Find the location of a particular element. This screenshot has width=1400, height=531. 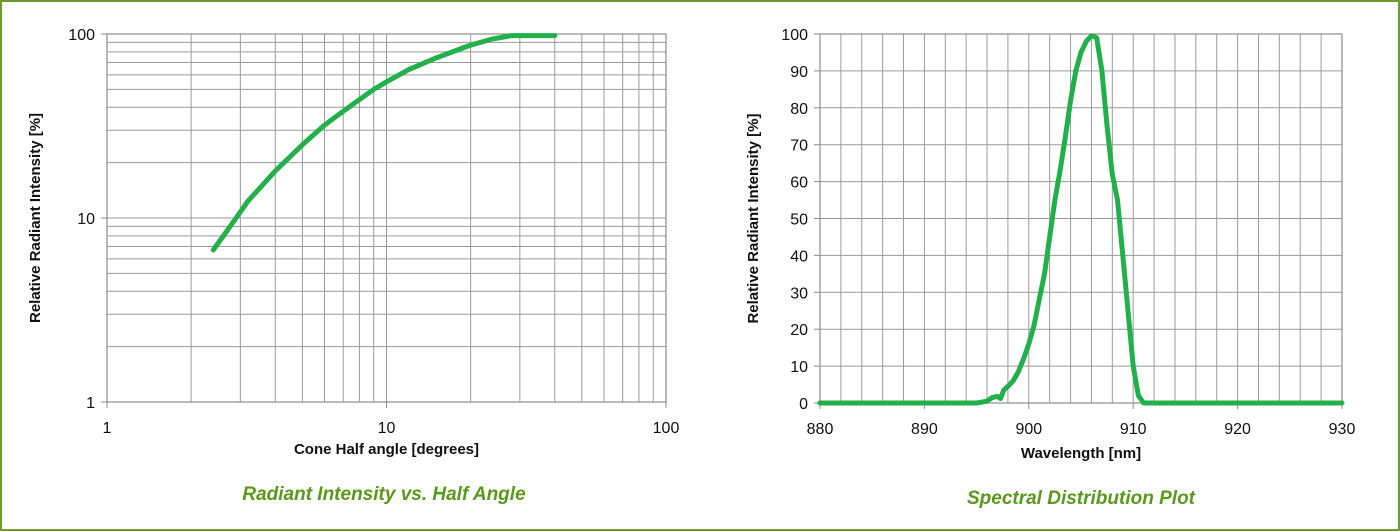

y-tick-label: 0 is located at coordinates (803, 404).